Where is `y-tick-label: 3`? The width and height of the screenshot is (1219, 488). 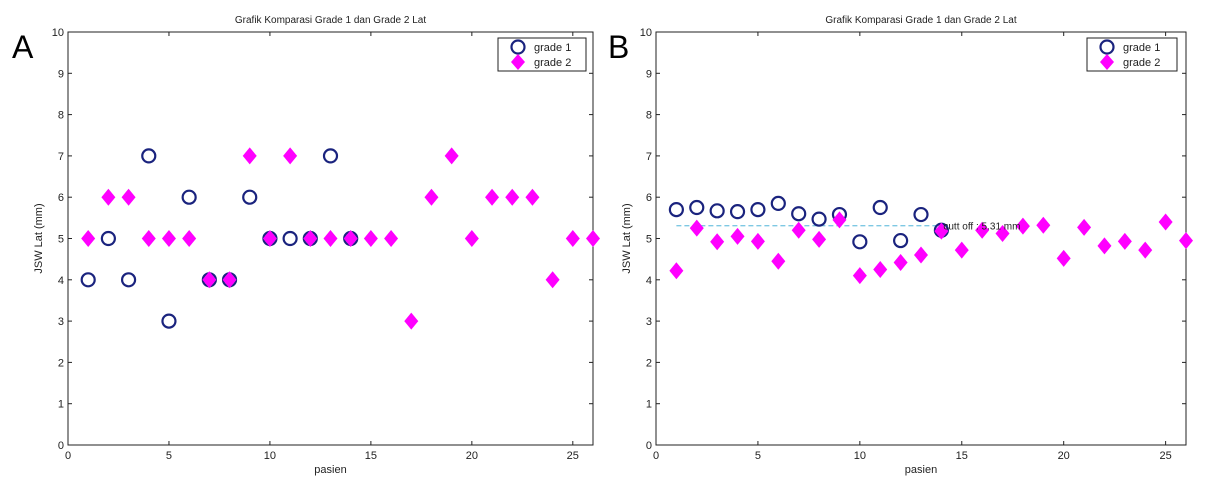
y-tick-label: 3 is located at coordinates (61, 322).